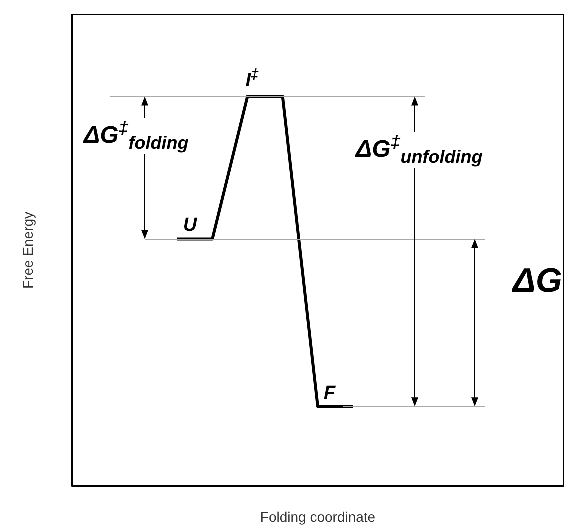 This screenshot has width=567, height=529. What do you see at coordinates (252, 79) in the screenshot?
I see `text: I$^{‡}$` at bounding box center [252, 79].